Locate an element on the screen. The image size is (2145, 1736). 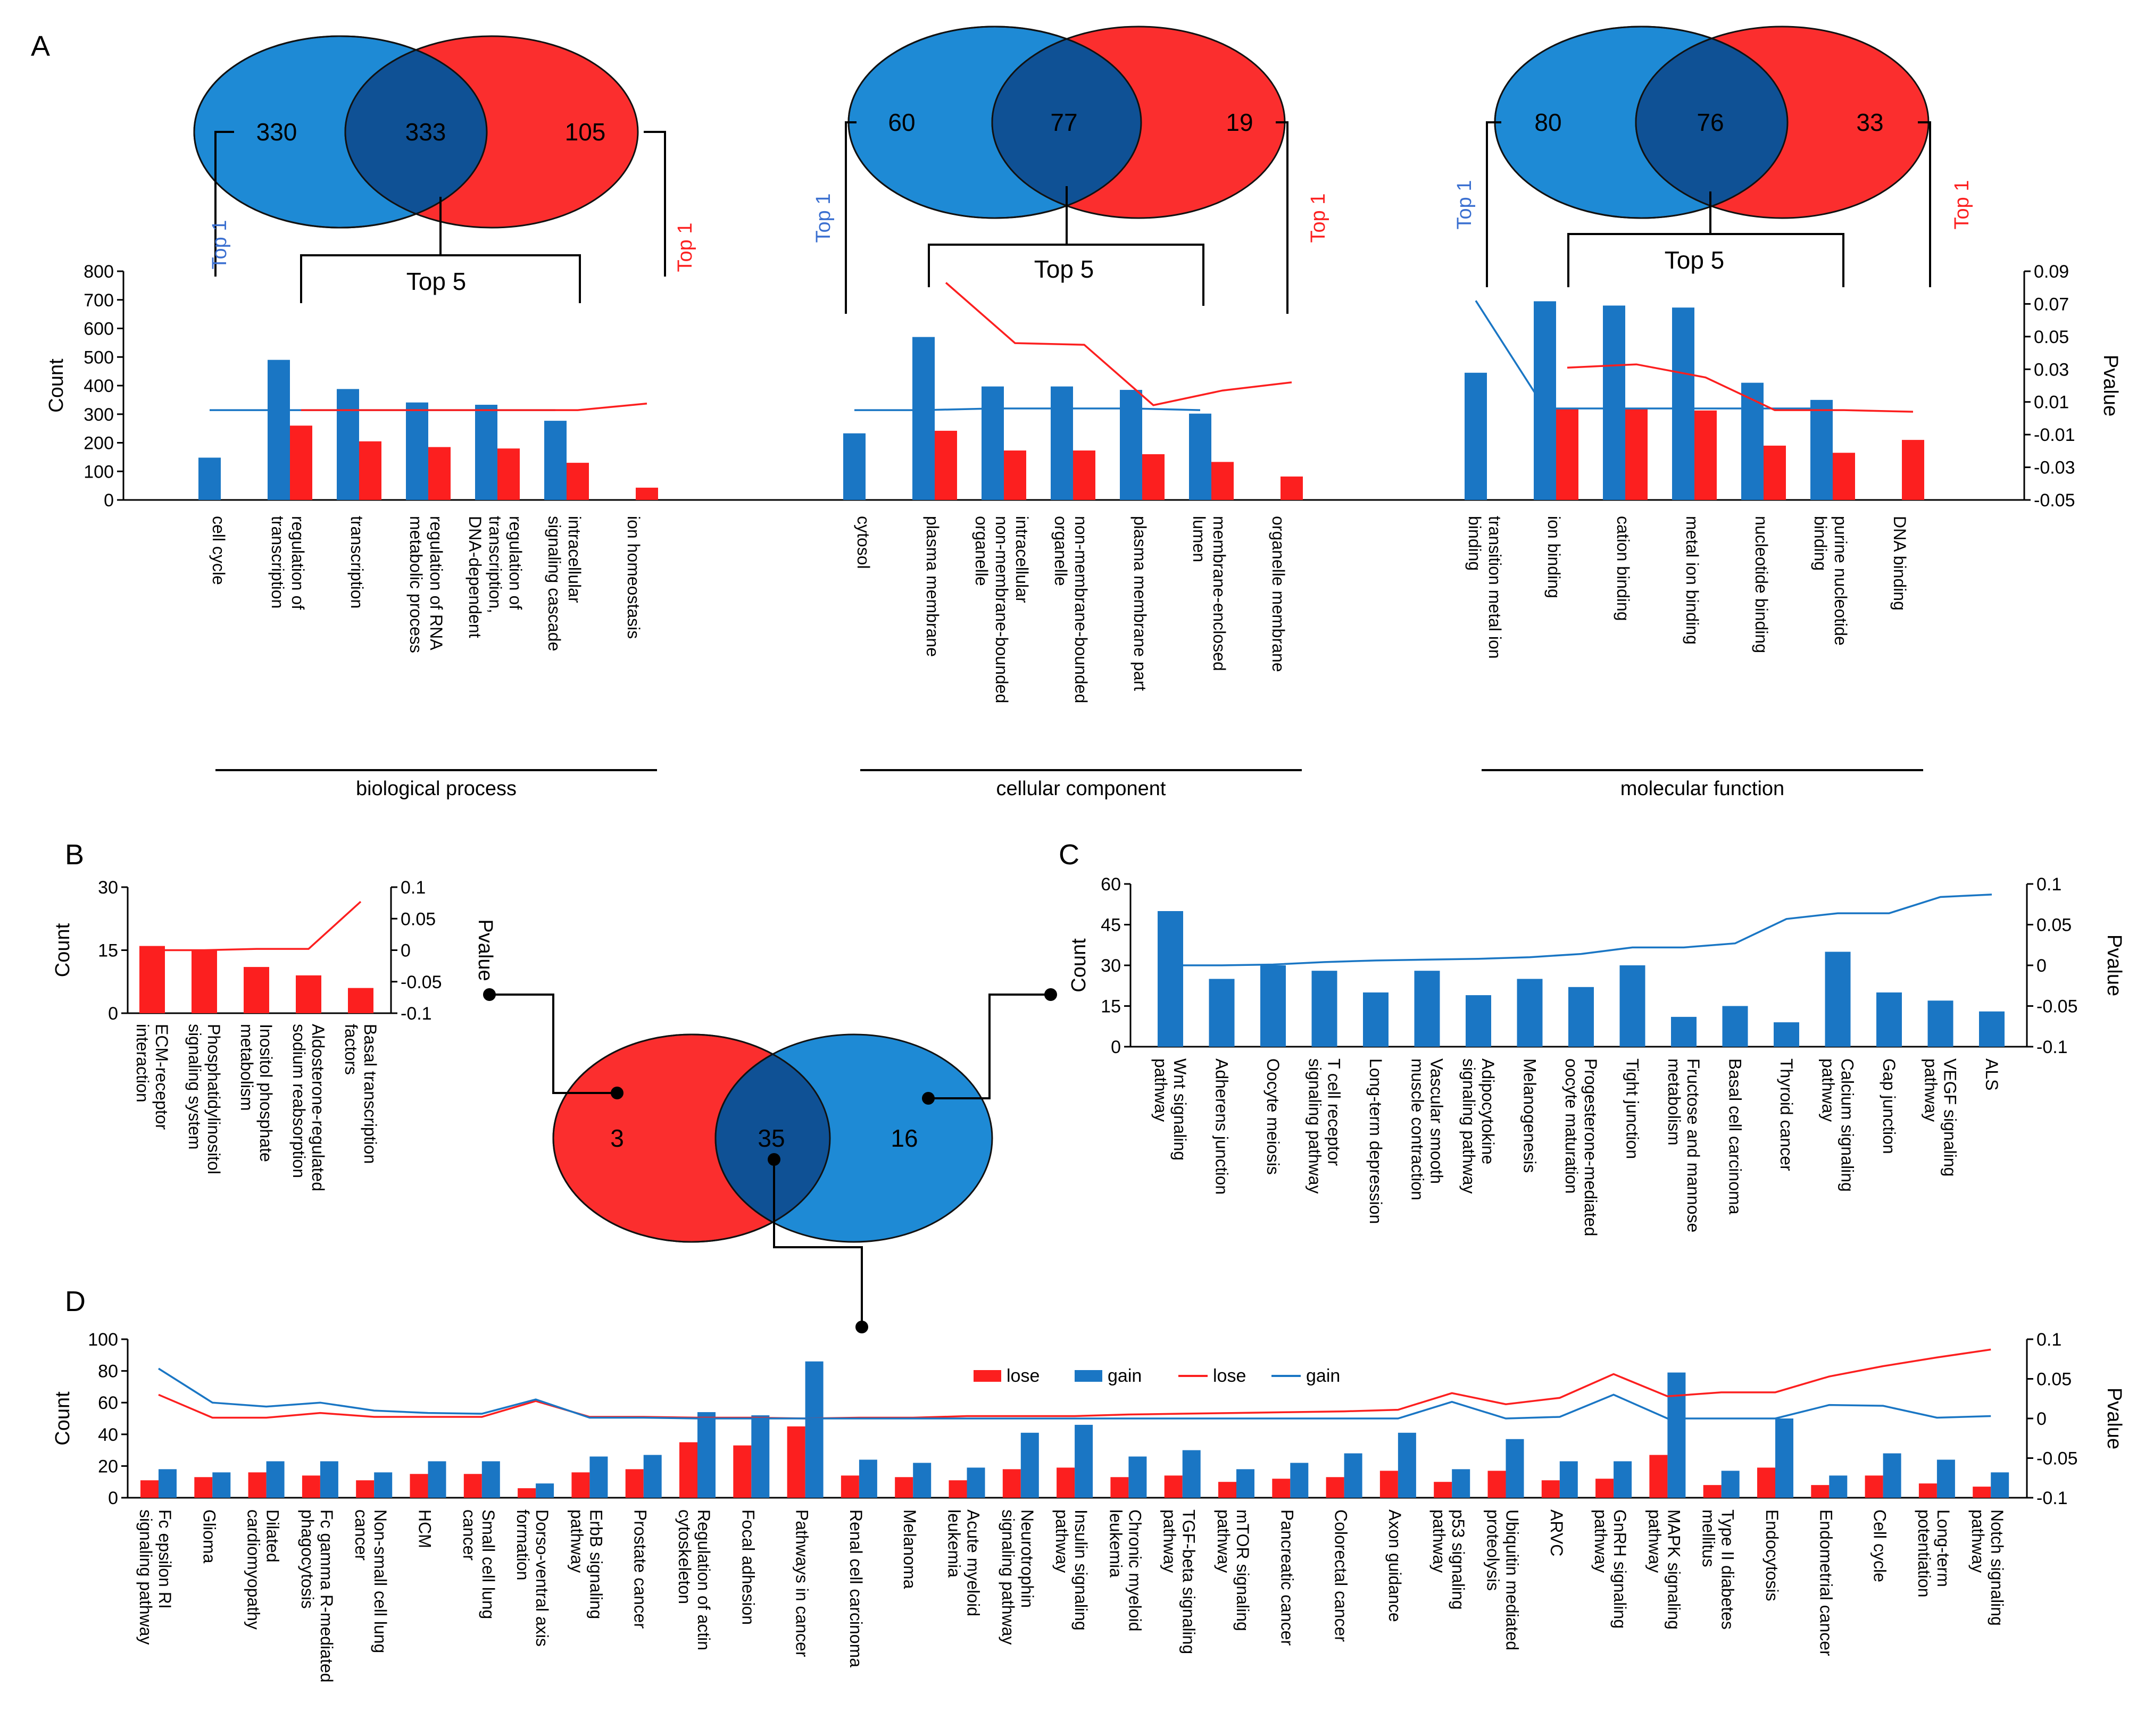
chart-a-category-label-line: organelle is located at coordinates (982, 551).